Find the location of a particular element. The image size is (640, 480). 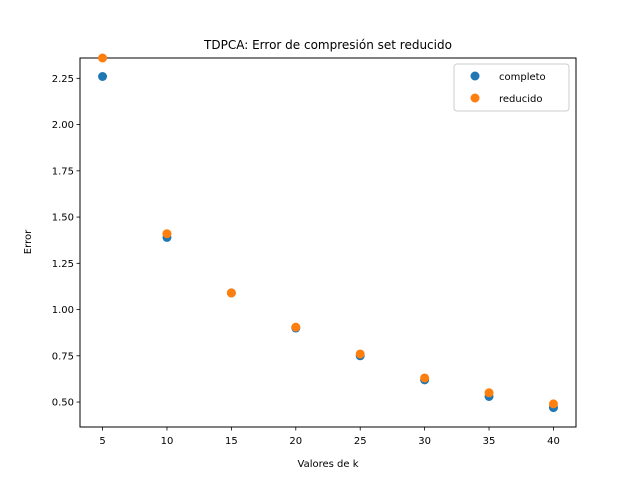

point-reducido-k25 is located at coordinates (360, 354).